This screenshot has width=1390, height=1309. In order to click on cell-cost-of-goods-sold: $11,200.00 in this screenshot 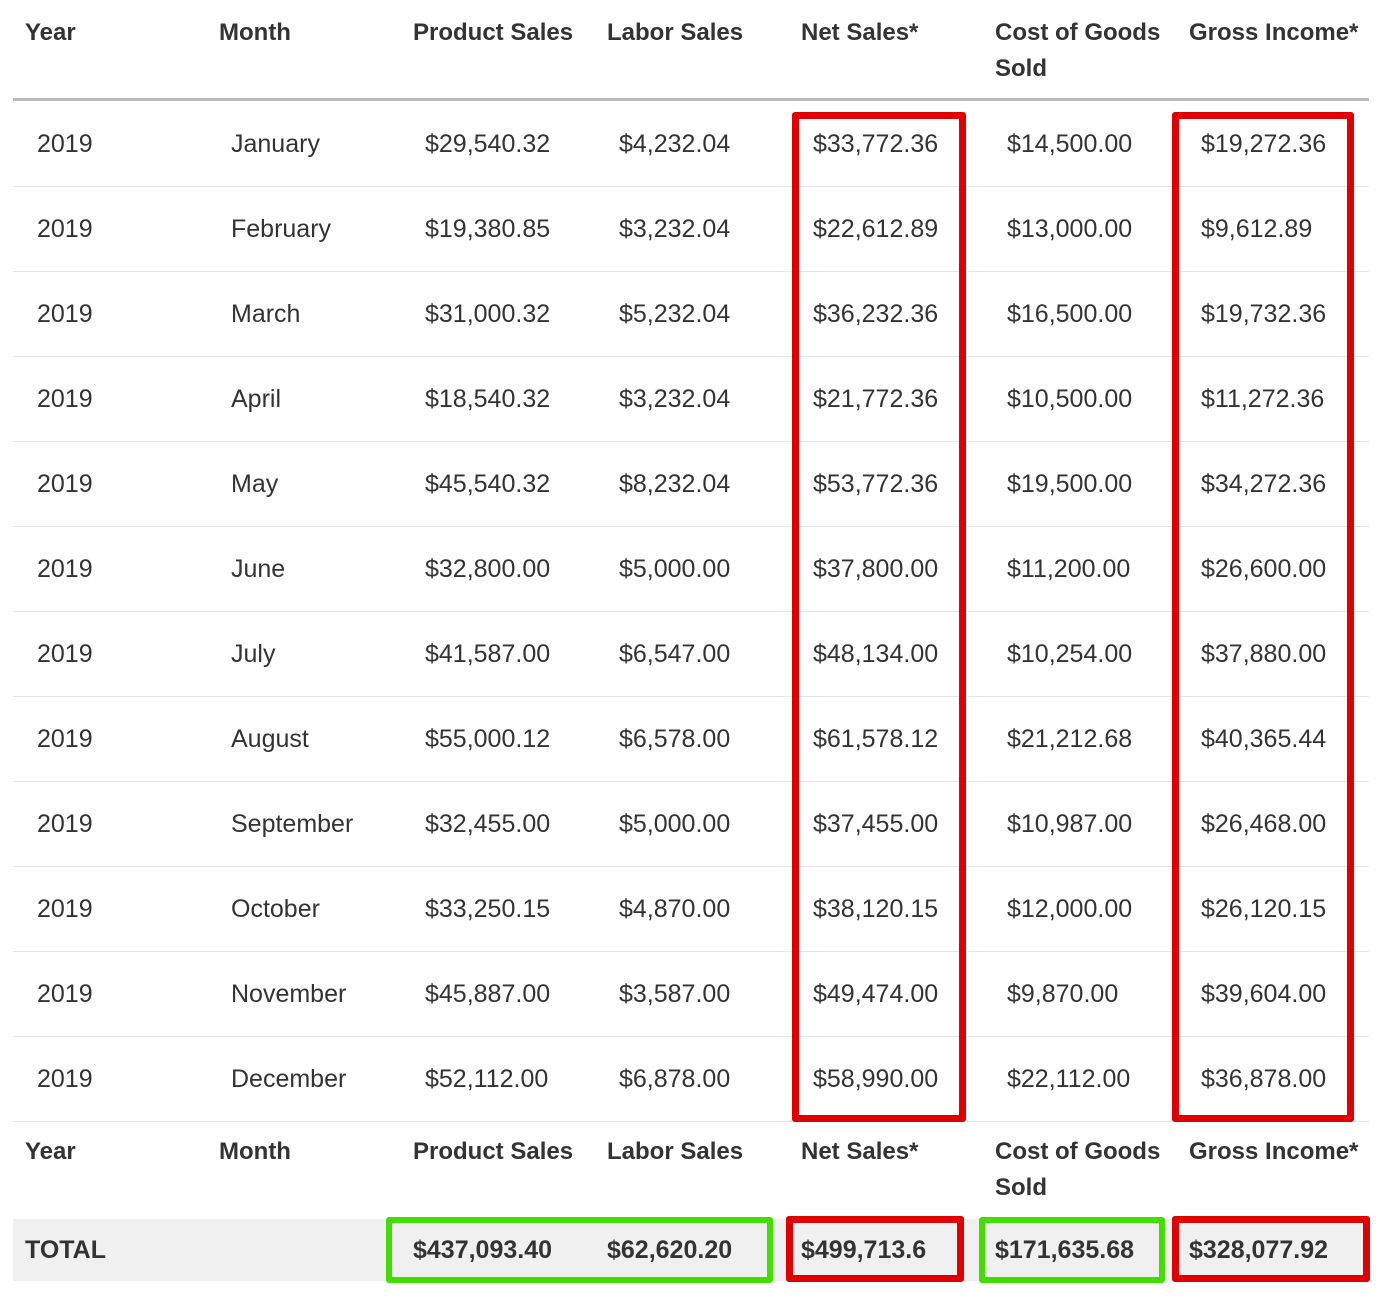, I will do `click(1069, 568)`.